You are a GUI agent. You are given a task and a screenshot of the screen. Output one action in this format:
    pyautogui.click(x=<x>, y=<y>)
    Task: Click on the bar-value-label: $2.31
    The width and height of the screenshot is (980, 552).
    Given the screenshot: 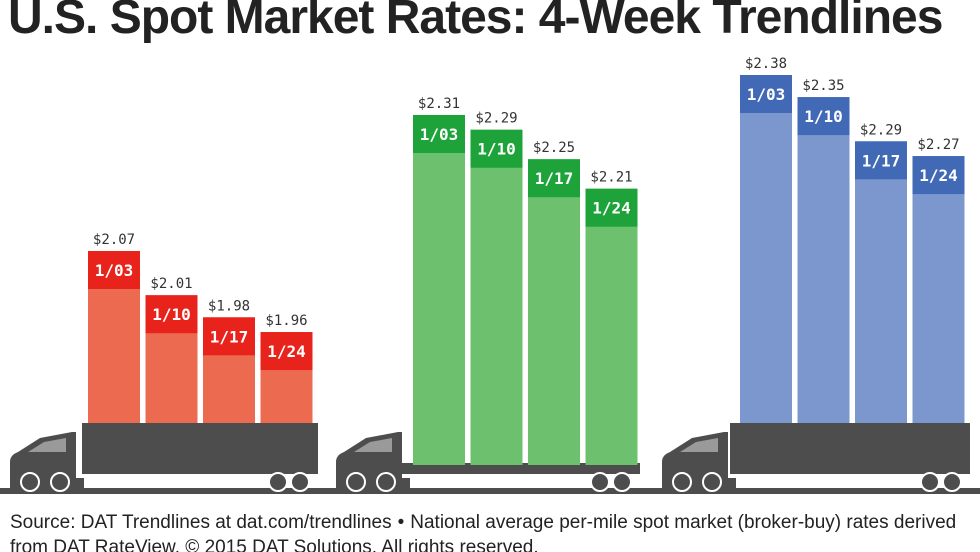 What is the action you would take?
    pyautogui.click(x=439, y=104)
    